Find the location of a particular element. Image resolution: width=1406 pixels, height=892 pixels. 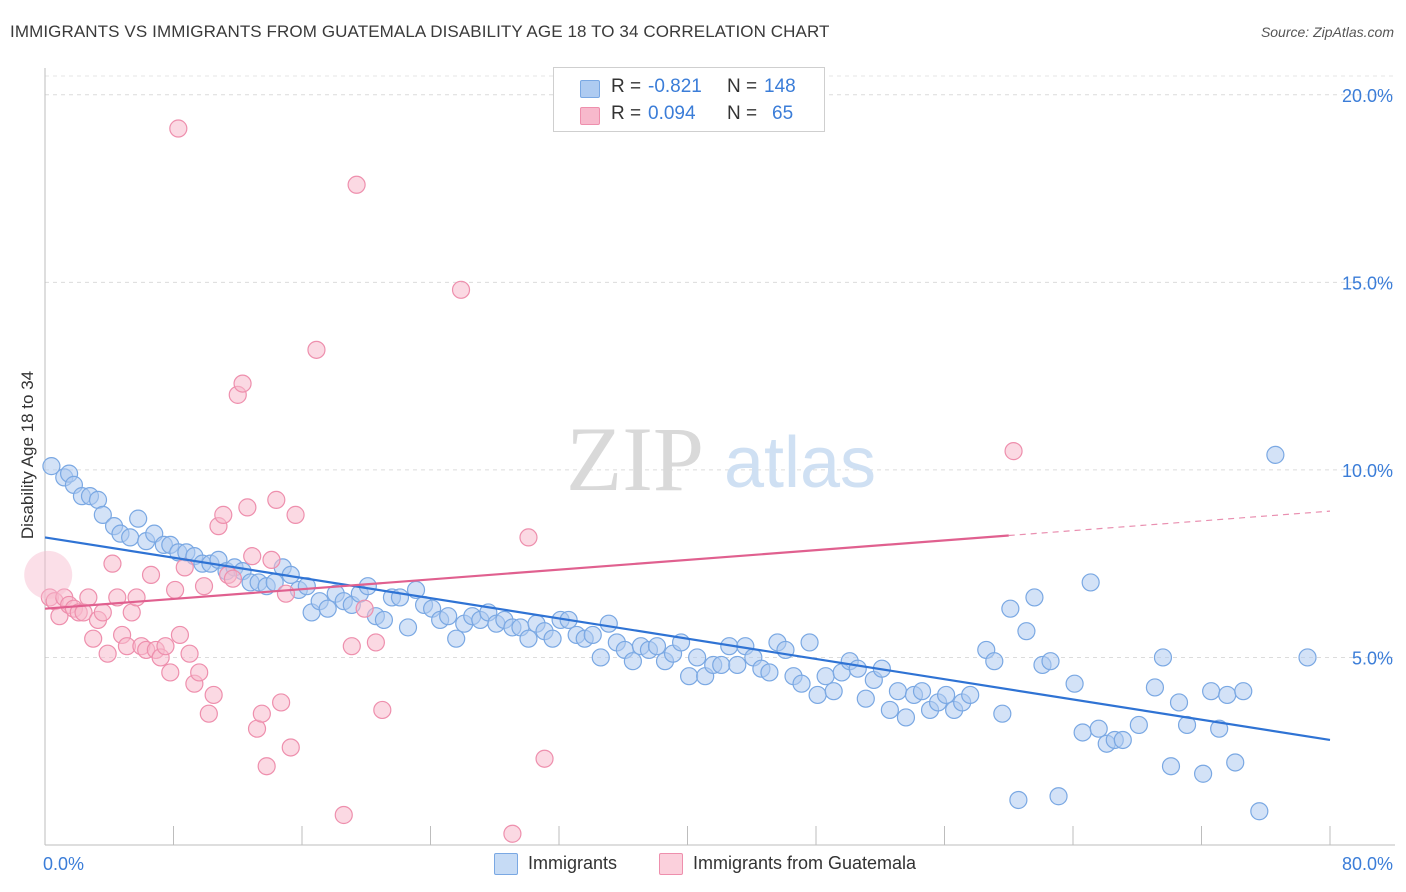

legend-n-label: N = is located at coordinates (742, 113).